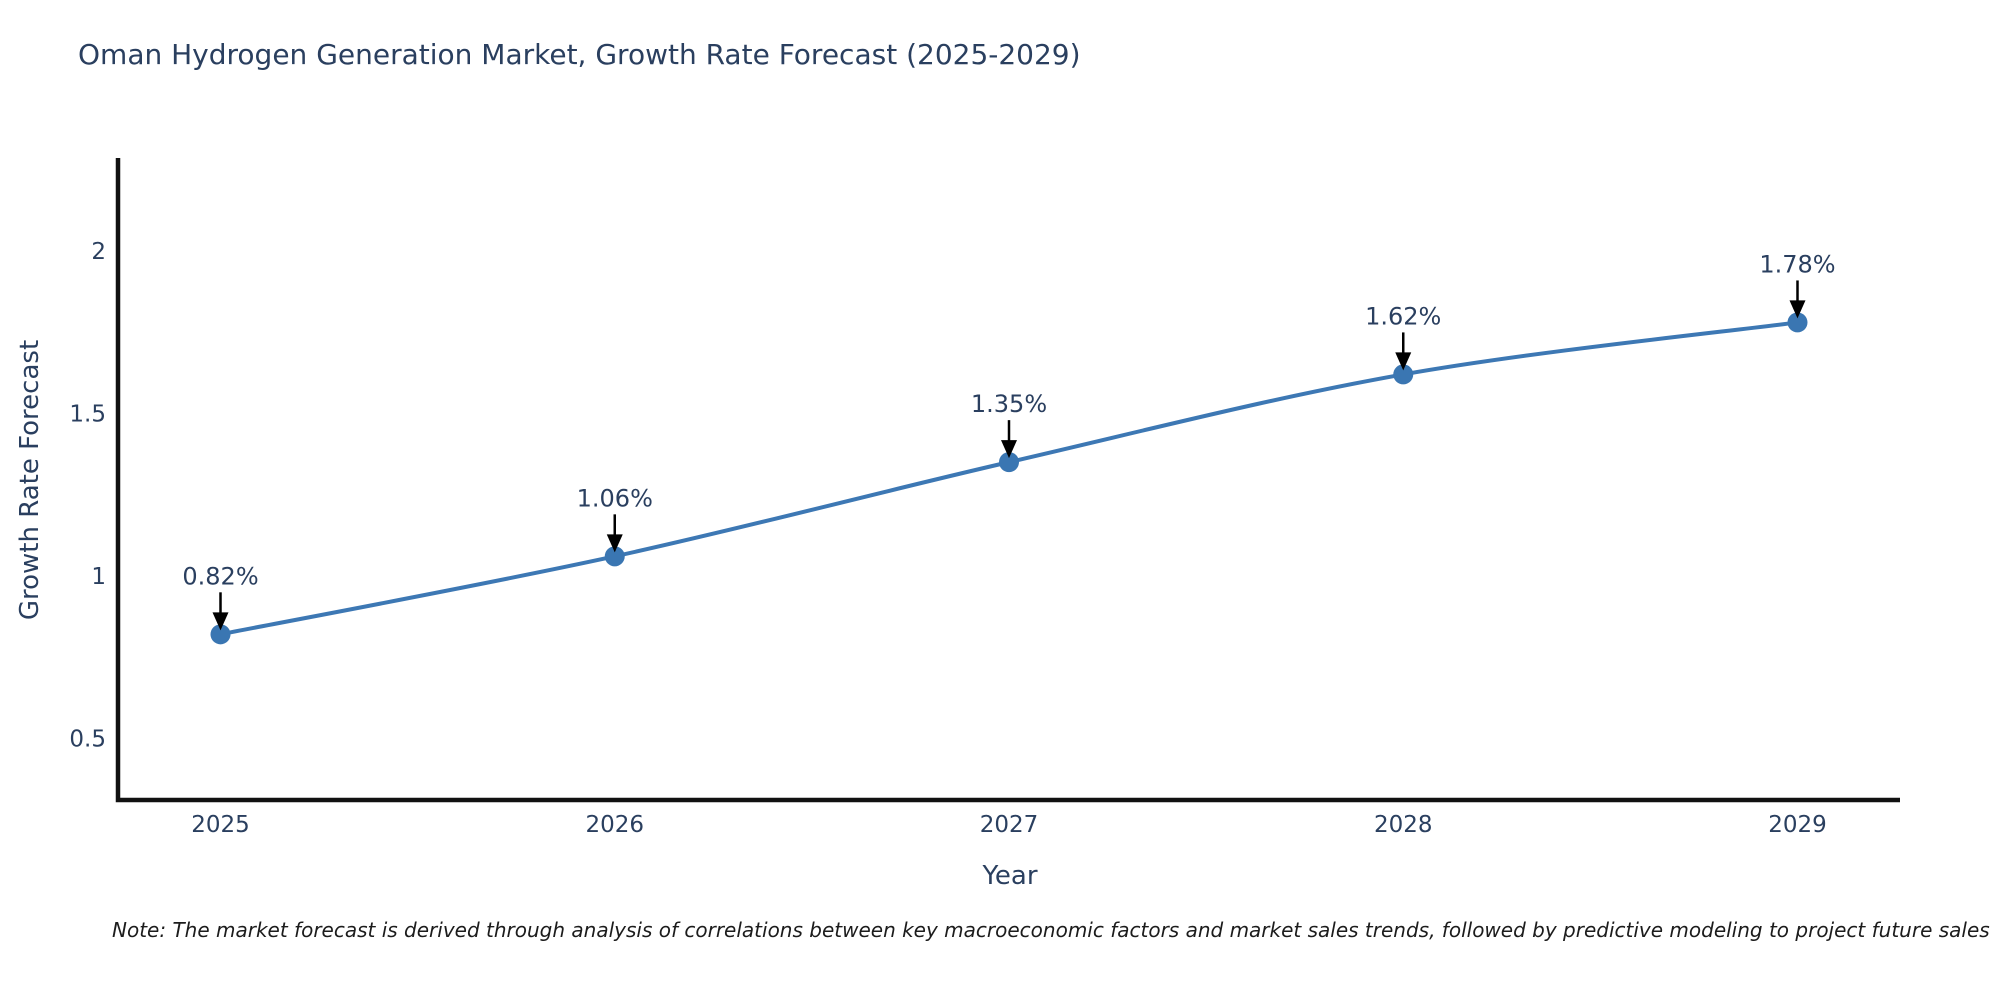 The width and height of the screenshot is (2000, 1000). What do you see at coordinates (1403, 316) in the screenshot?
I see `annotation-label-2028: 1.62%` at bounding box center [1403, 316].